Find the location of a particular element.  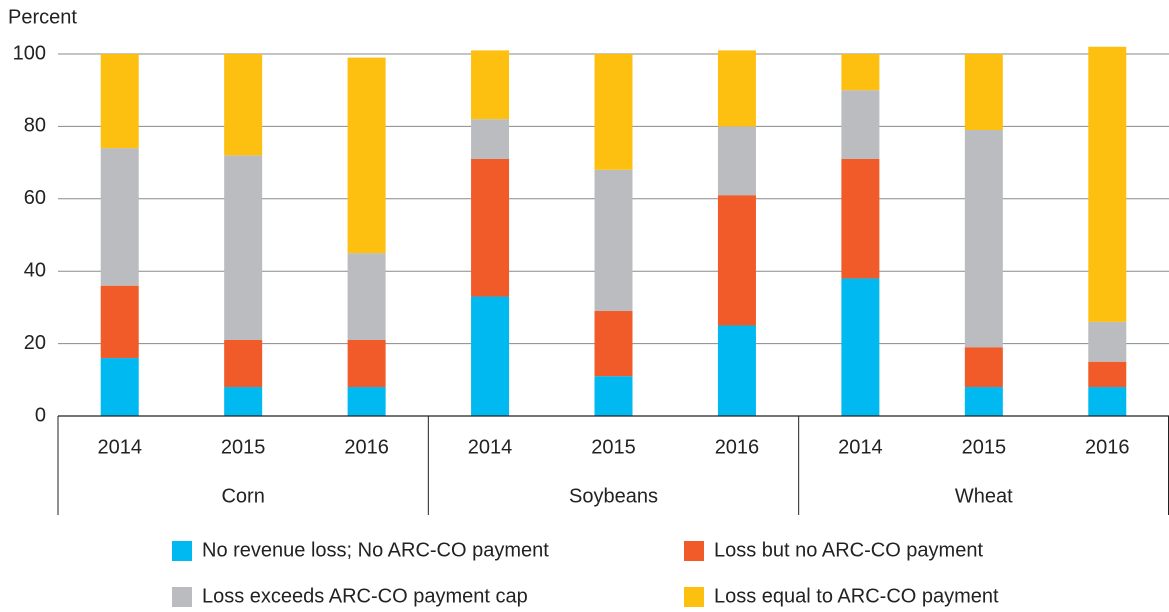

legend-label: No revenue loss; No ARC-CO payment is located at coordinates (375, 550).